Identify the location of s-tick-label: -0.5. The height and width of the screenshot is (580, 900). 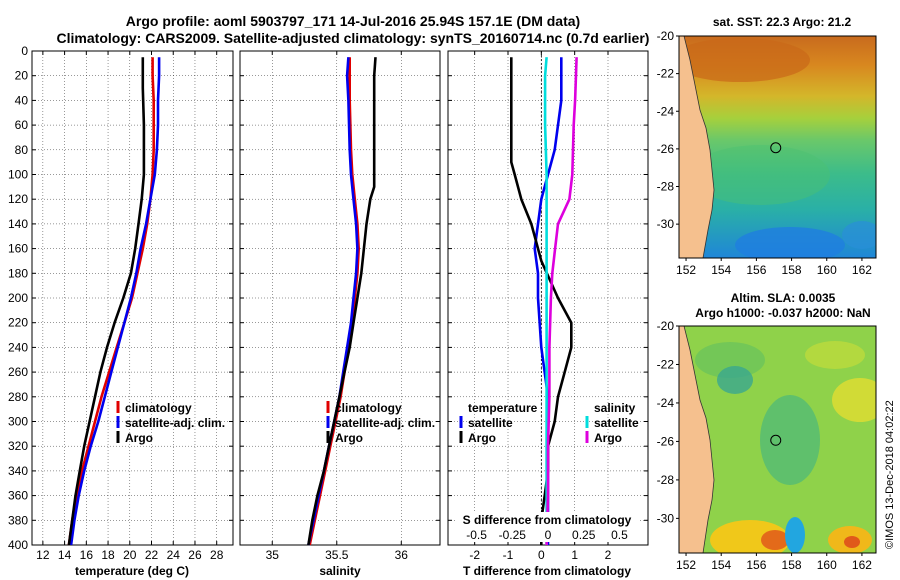
(476, 535).